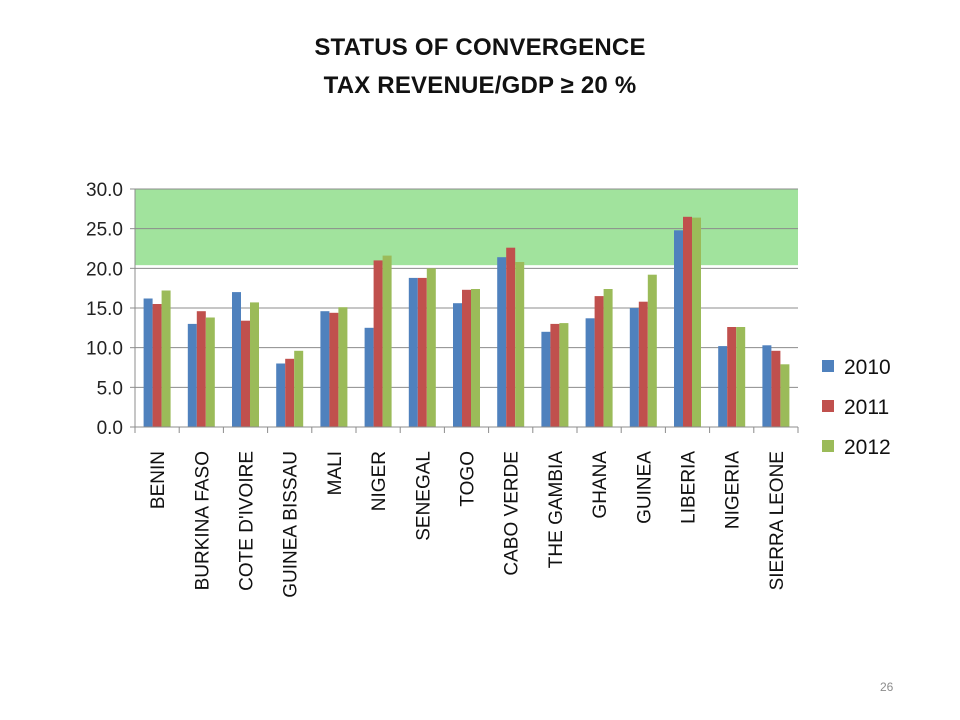 This screenshot has height=720, width=960. What do you see at coordinates (600, 485) in the screenshot?
I see `category-label: GHANA` at bounding box center [600, 485].